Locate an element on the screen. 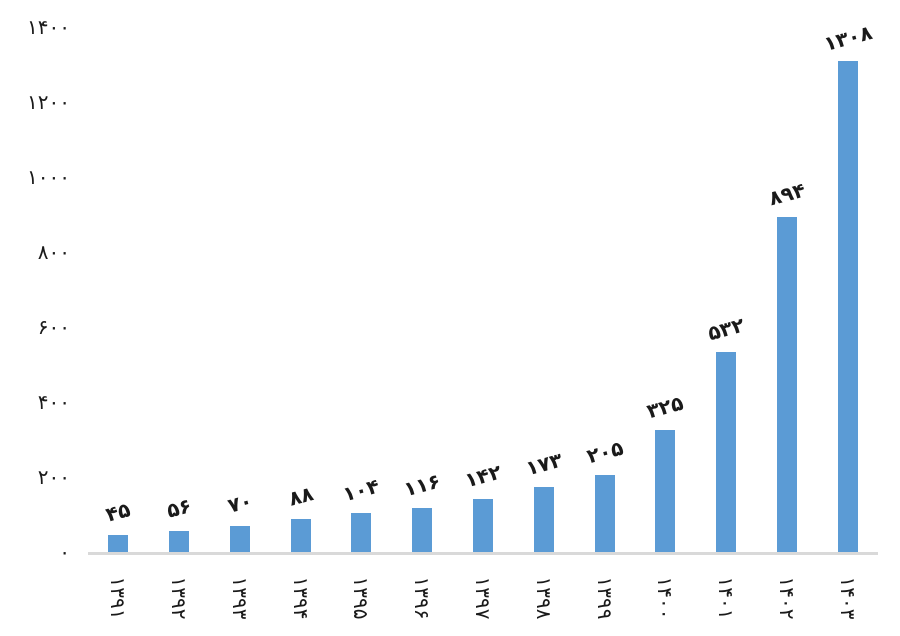 Image resolution: width=900 pixels, height=636 pixels. bar-value-label: ۱۳۰۸ is located at coordinates (848, 38).